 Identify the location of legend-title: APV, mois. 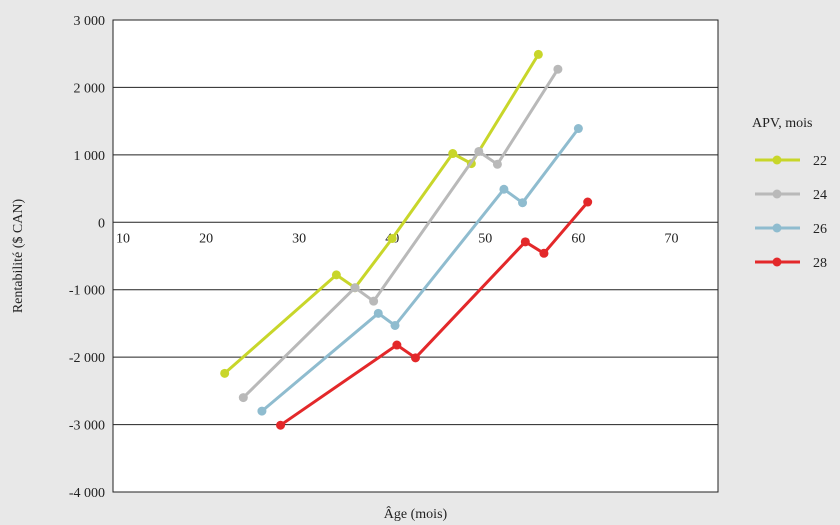
(782, 123).